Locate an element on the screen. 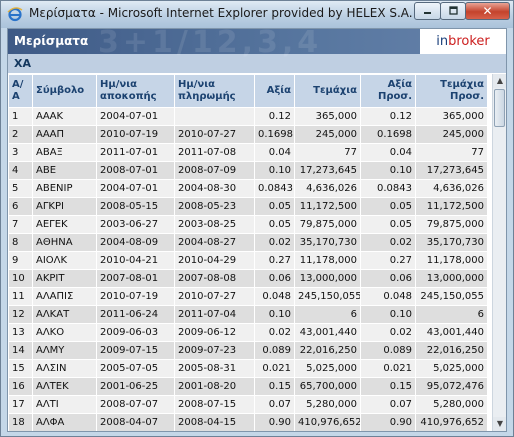 The image size is (514, 437). column-header: Σύμβολο is located at coordinates (64, 91).